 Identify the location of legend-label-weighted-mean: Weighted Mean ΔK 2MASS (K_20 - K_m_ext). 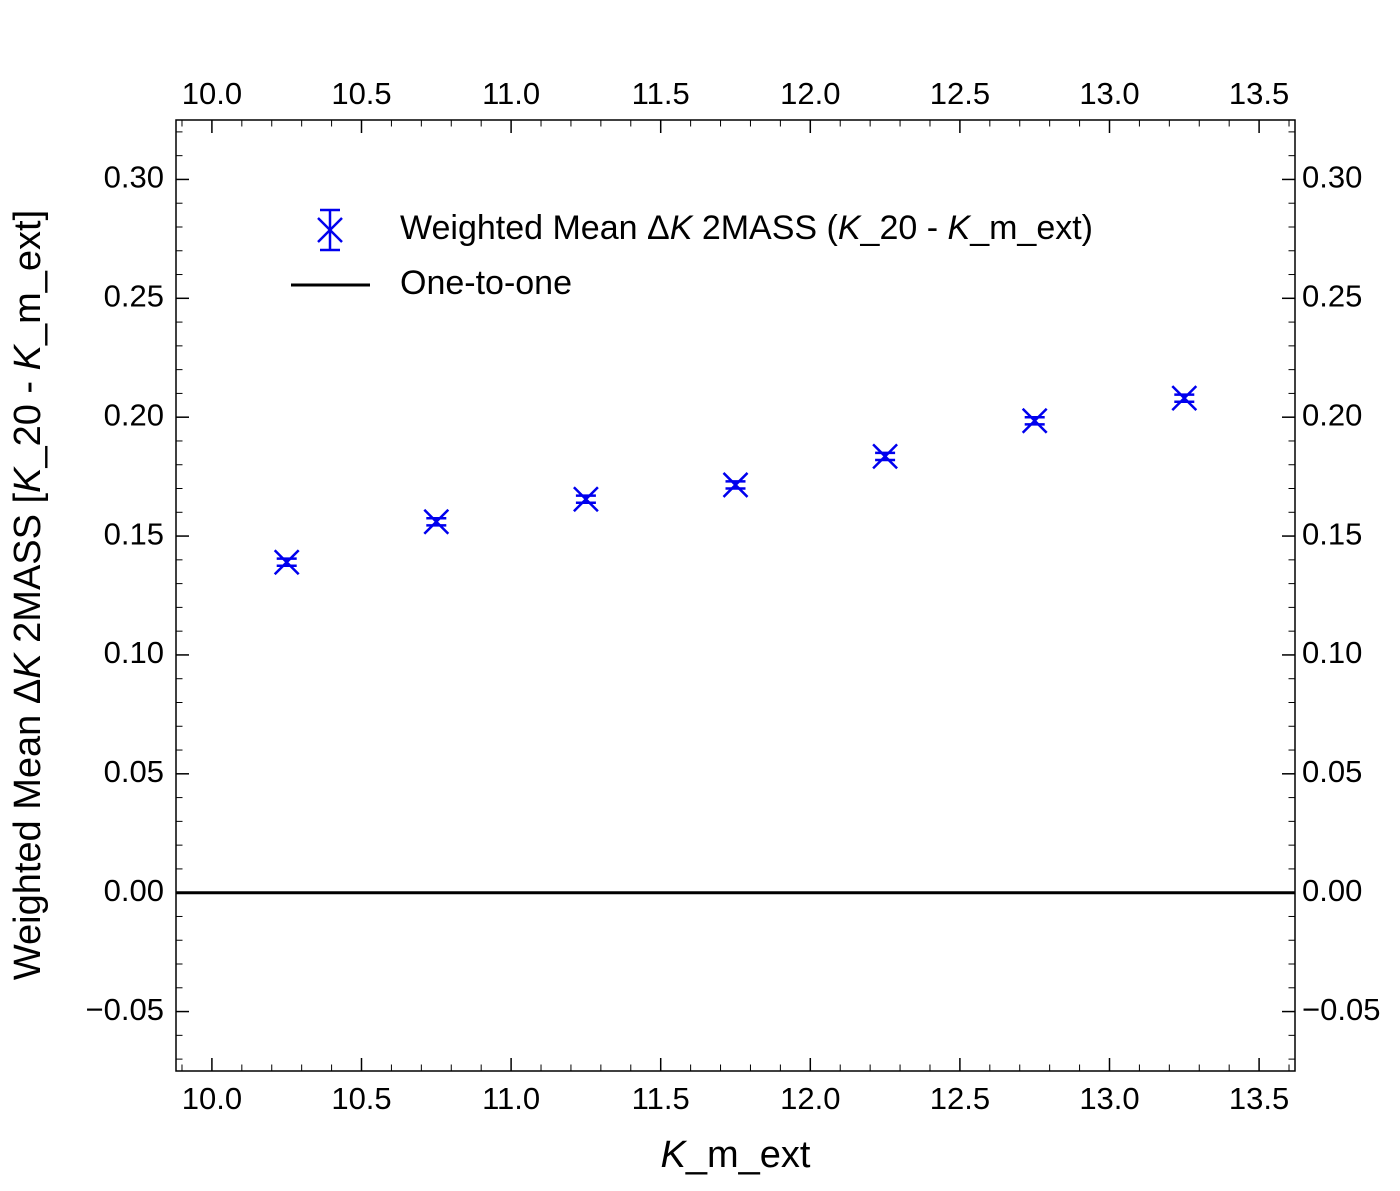
(746, 228).